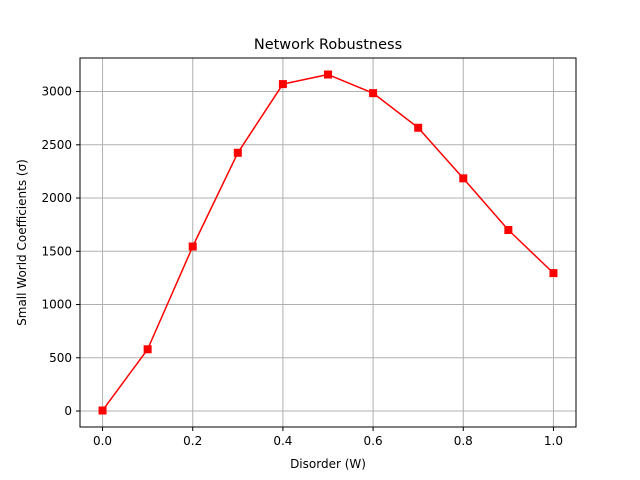 The image size is (640, 480). What do you see at coordinates (56, 251) in the screenshot?
I see `y-tick-label: 1500` at bounding box center [56, 251].